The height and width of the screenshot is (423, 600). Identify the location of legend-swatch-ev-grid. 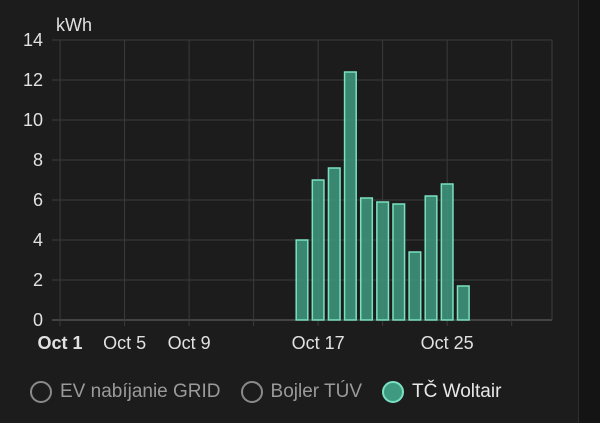
(41, 392).